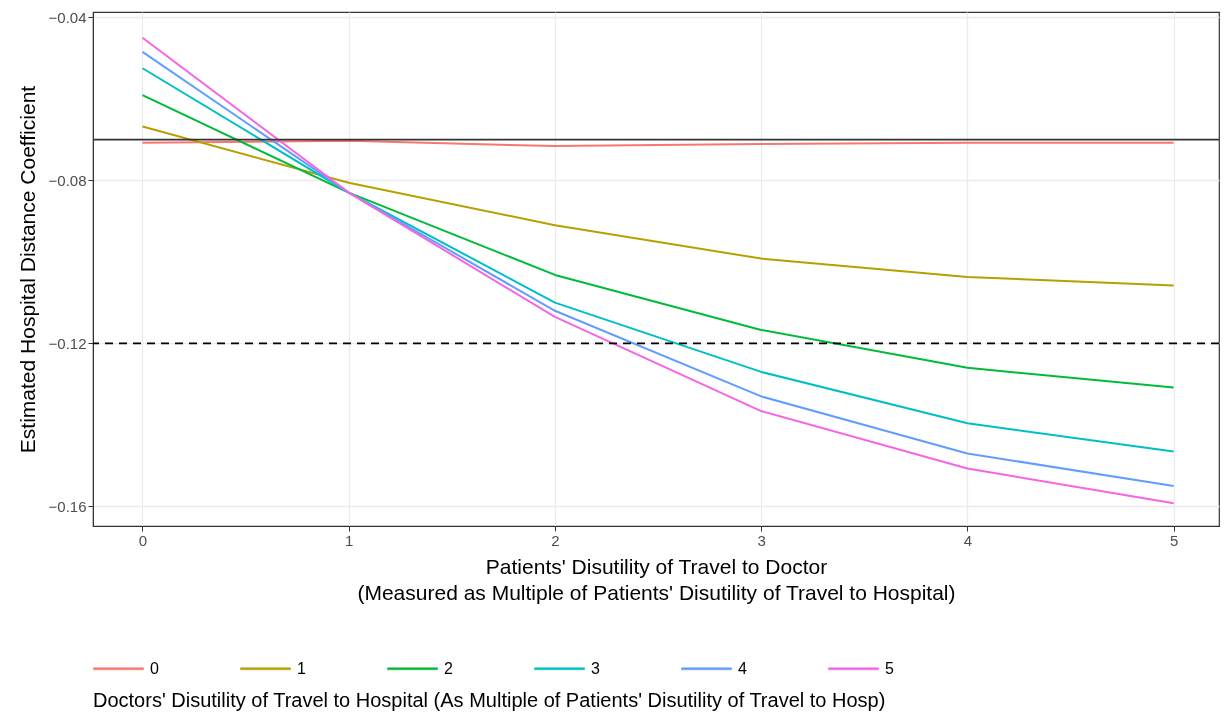 The width and height of the screenshot is (1224, 717). Describe the element at coordinates (67, 506) in the screenshot. I see `y-tick-label: −0.16` at that location.